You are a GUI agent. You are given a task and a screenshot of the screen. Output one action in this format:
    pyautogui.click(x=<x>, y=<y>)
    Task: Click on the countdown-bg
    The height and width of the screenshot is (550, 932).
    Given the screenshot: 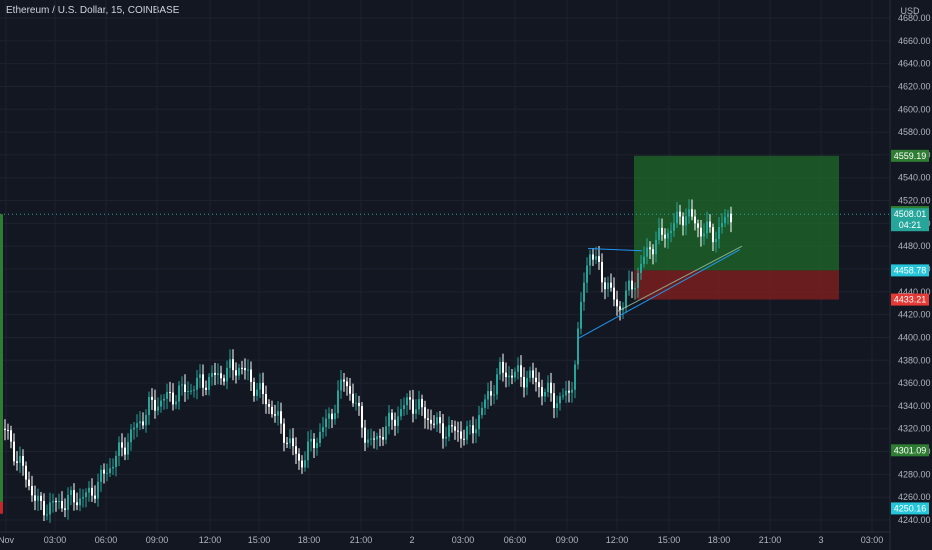 What is the action you would take?
    pyautogui.click(x=910, y=225)
    